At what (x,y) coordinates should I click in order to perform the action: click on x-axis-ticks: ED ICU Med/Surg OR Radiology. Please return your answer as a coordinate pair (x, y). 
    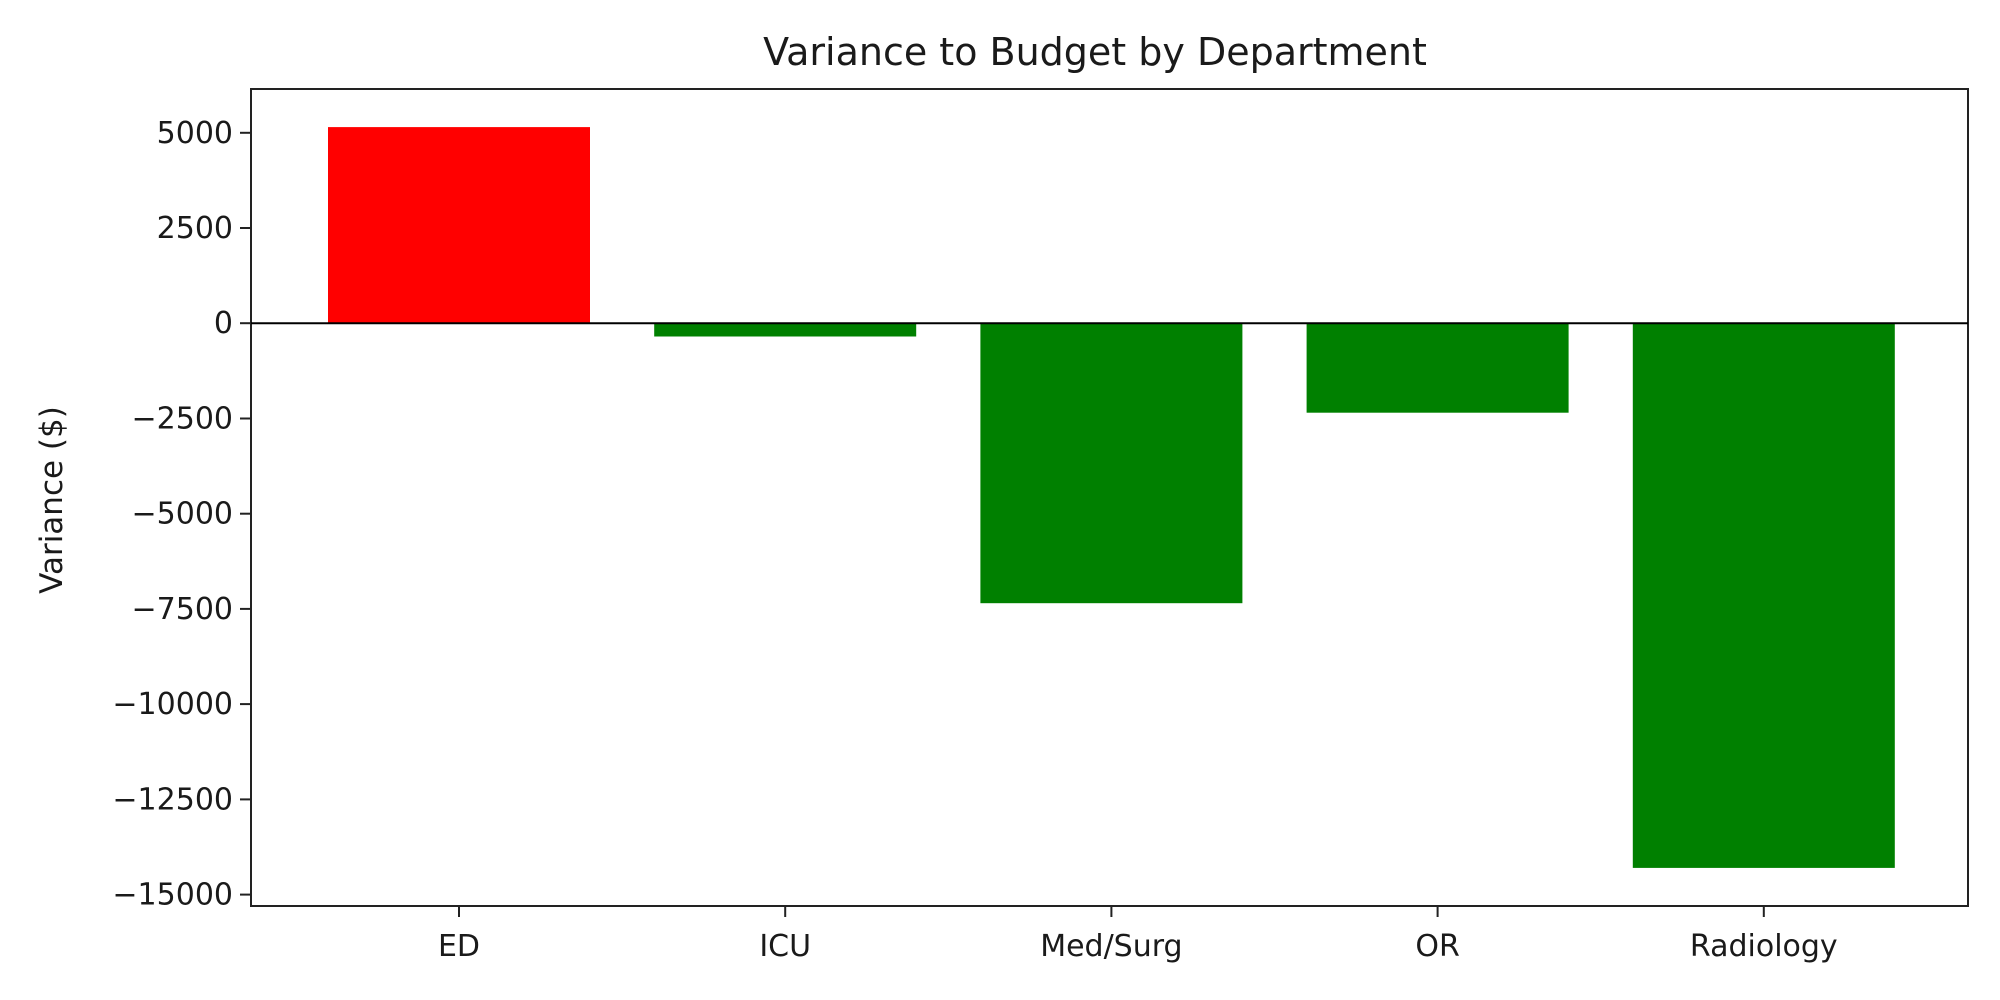
    Looking at the image, I should click on (1138, 935).